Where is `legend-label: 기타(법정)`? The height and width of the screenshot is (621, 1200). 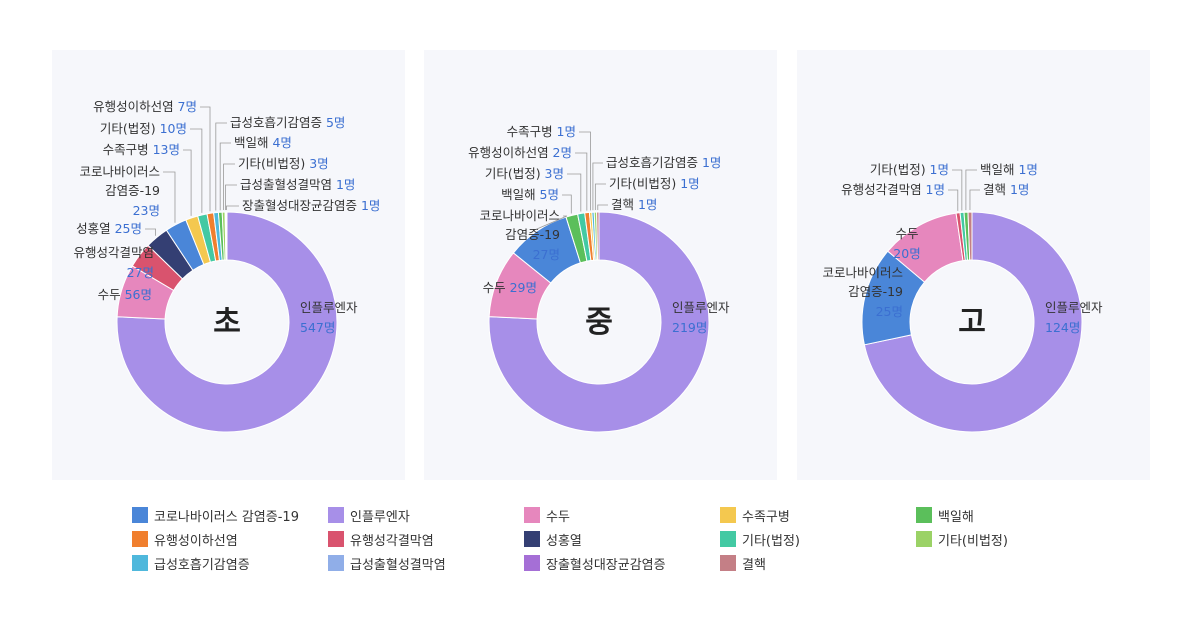 legend-label: 기타(법정) is located at coordinates (771, 541).